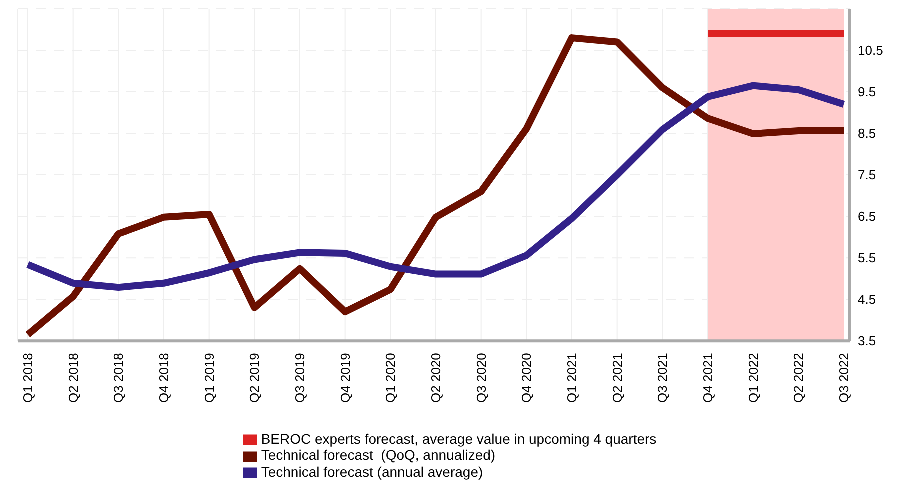  What do you see at coordinates (844, 378) in the screenshot?
I see `x-tick-label: Q3 2022` at bounding box center [844, 378].